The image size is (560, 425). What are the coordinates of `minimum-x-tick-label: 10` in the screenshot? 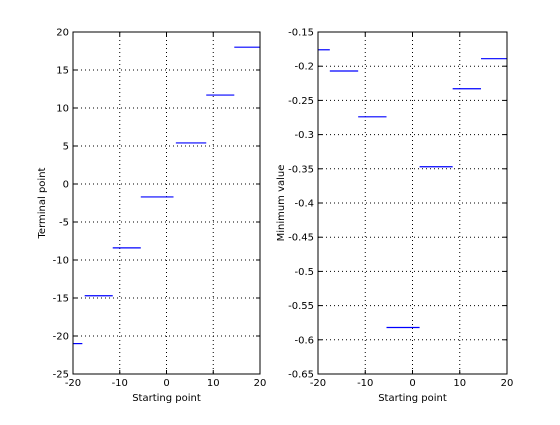 It's located at (459, 383).